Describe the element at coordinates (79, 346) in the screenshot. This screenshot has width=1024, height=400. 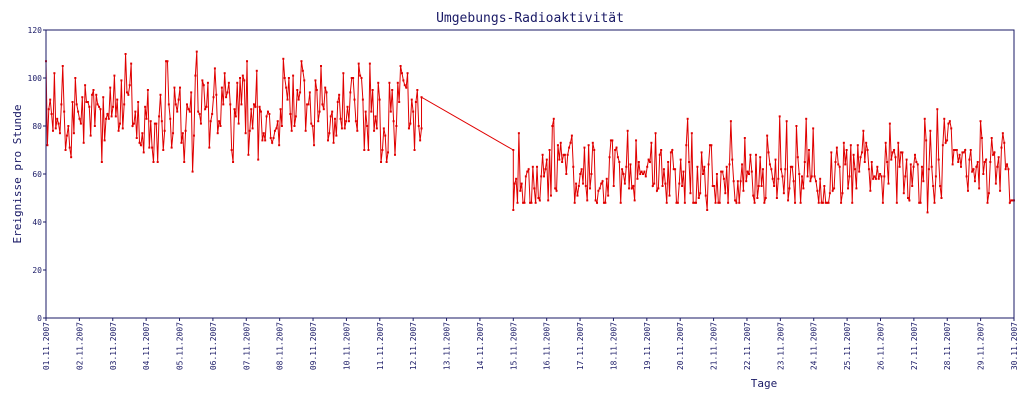
I see `x-tick-label: 02.11.2007` at that location.